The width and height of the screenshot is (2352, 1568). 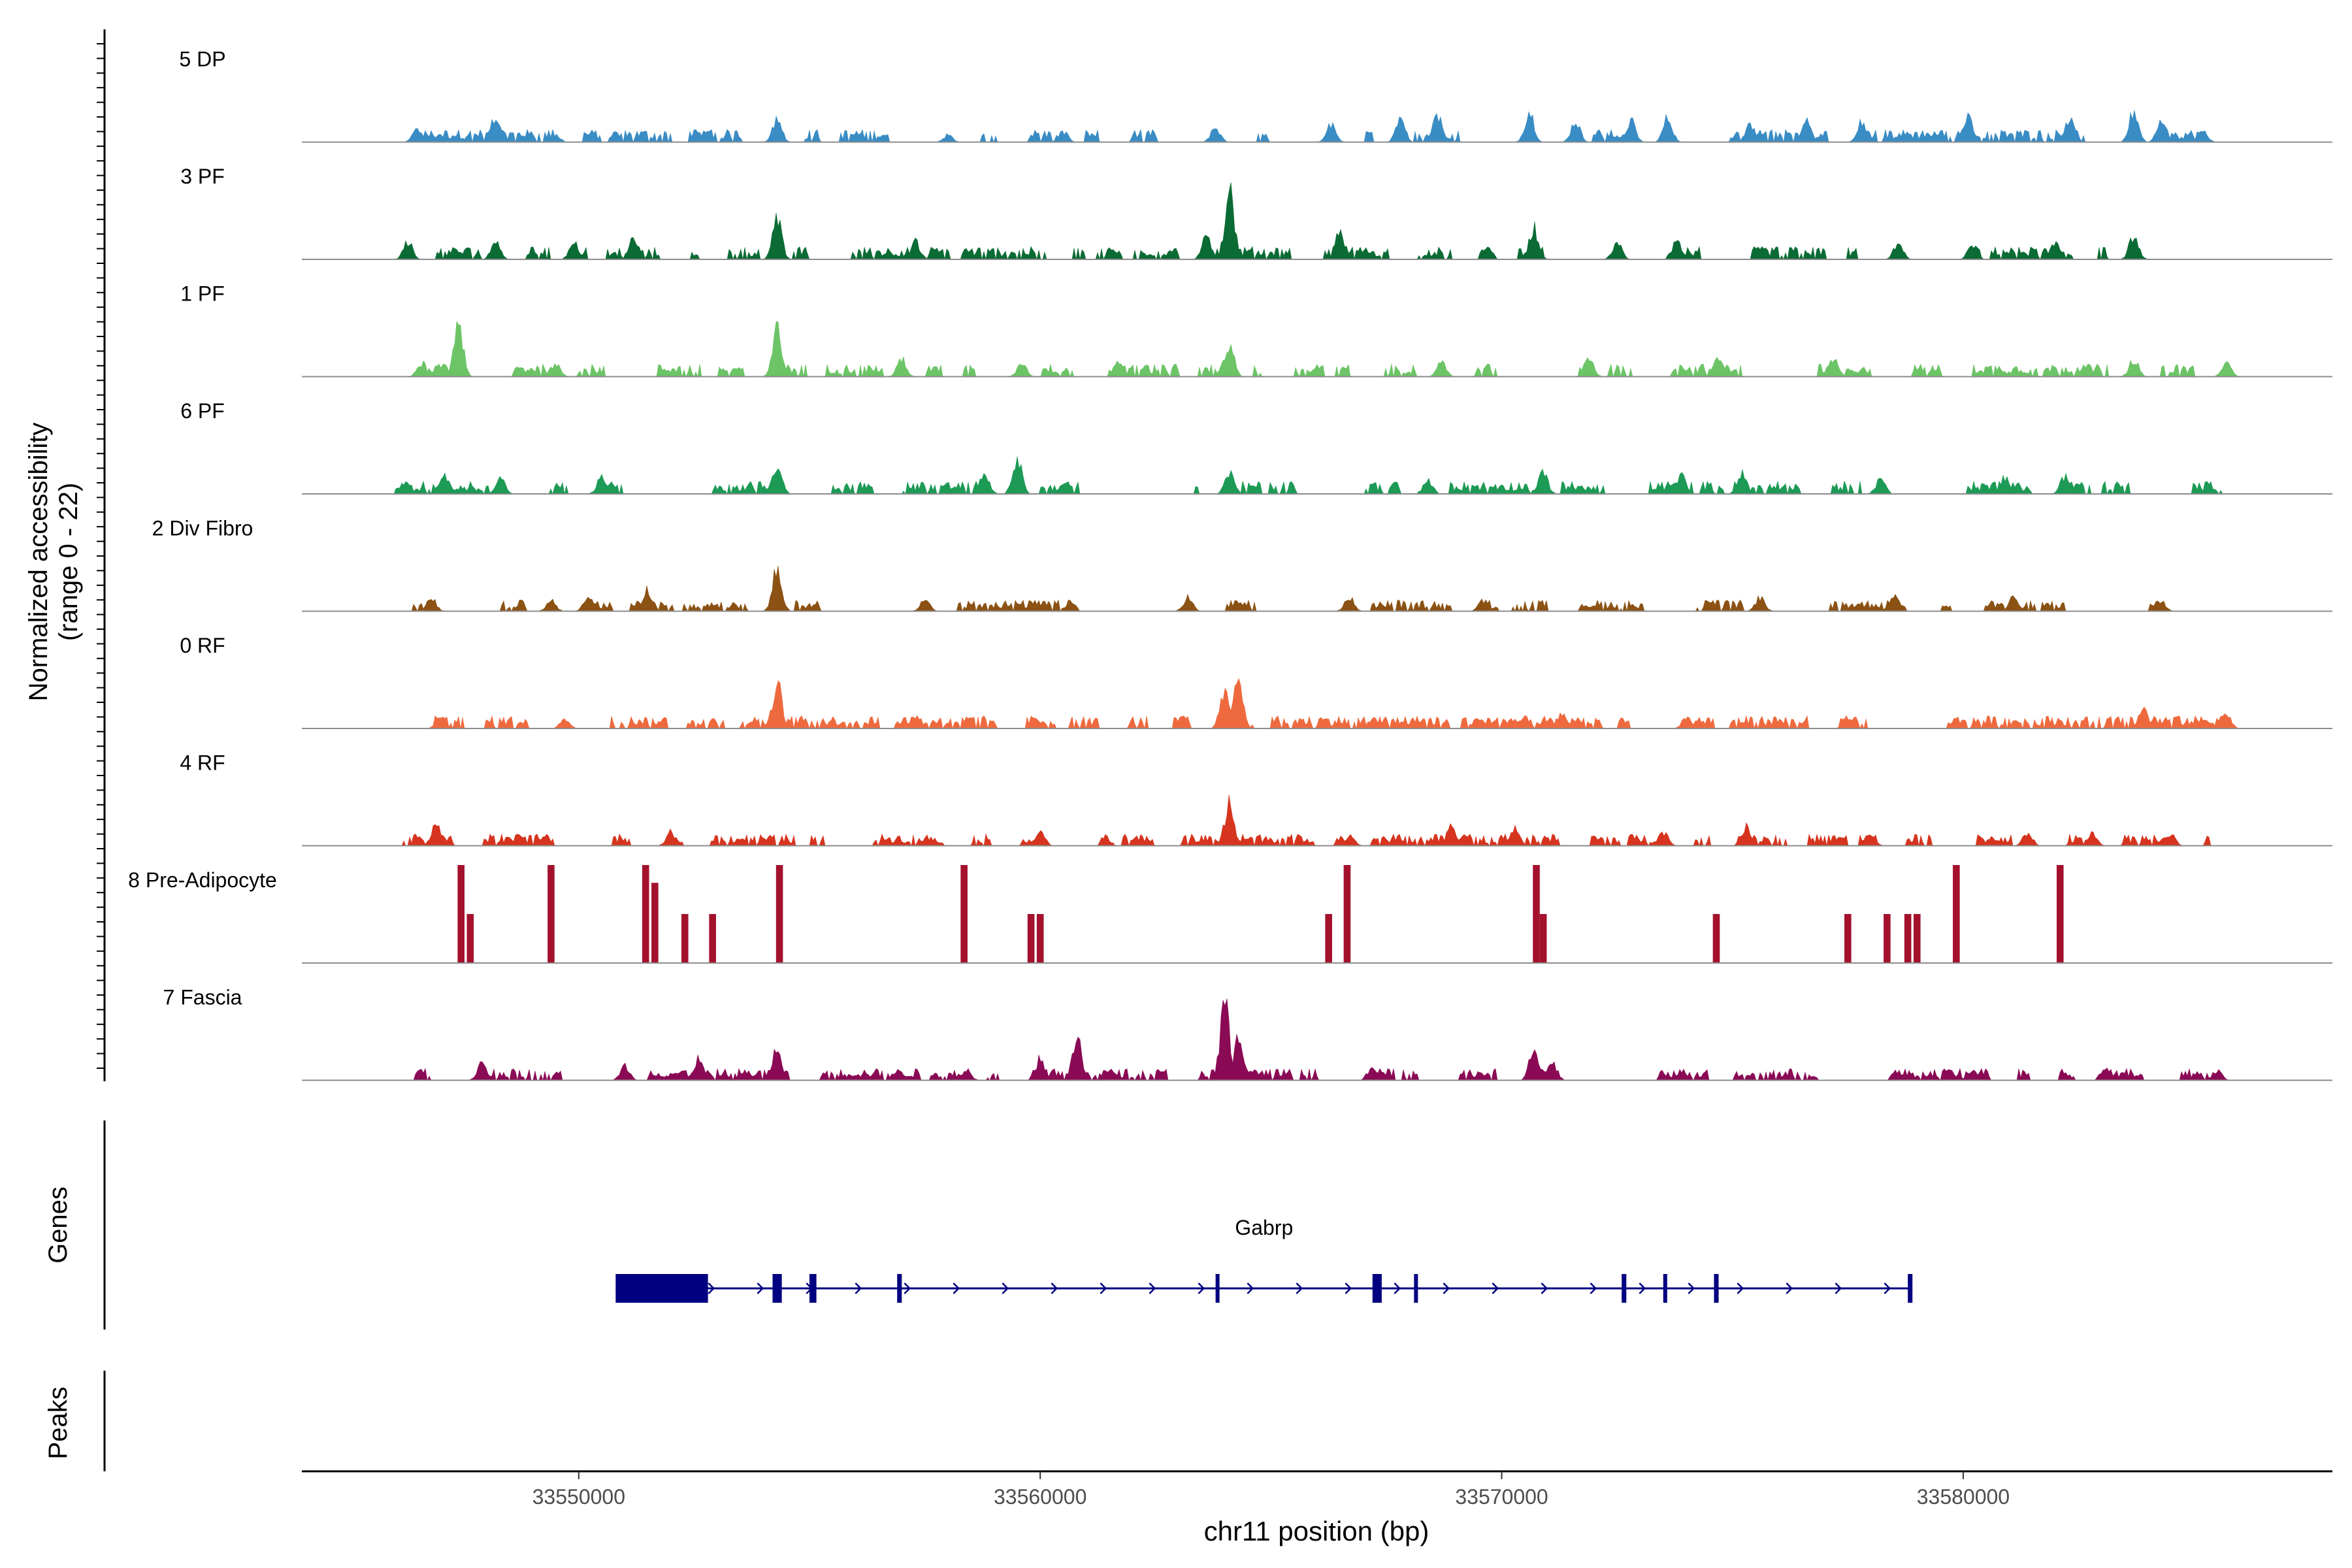 I want to click on track-8-pre-adipocyte: 8 Pre-Adipocyte, so click(x=1230, y=914).